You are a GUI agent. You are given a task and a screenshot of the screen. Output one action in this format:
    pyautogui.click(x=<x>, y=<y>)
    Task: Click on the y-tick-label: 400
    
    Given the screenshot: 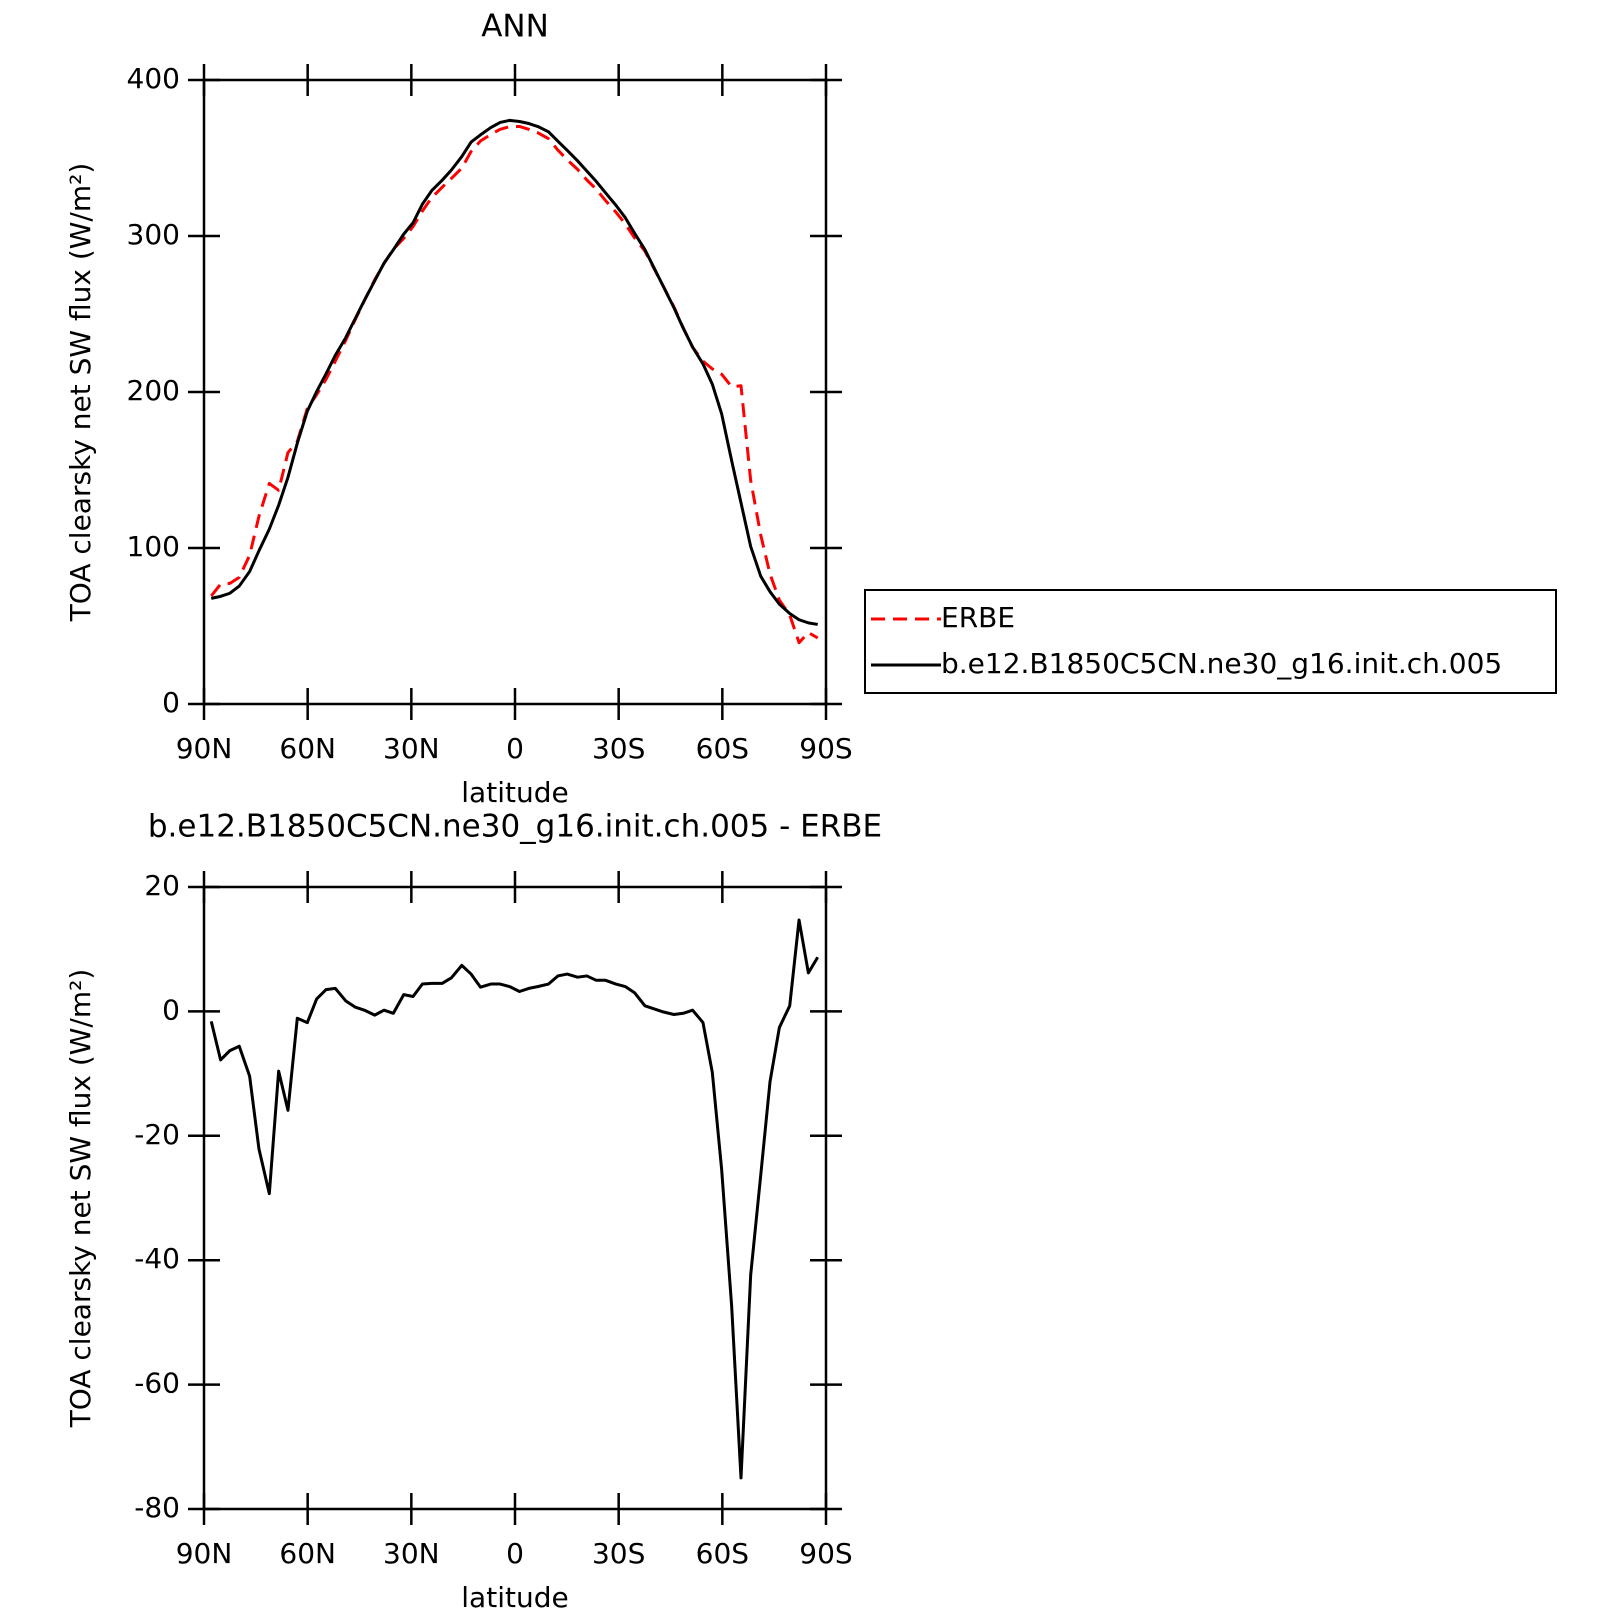 What is the action you would take?
    pyautogui.click(x=153, y=78)
    